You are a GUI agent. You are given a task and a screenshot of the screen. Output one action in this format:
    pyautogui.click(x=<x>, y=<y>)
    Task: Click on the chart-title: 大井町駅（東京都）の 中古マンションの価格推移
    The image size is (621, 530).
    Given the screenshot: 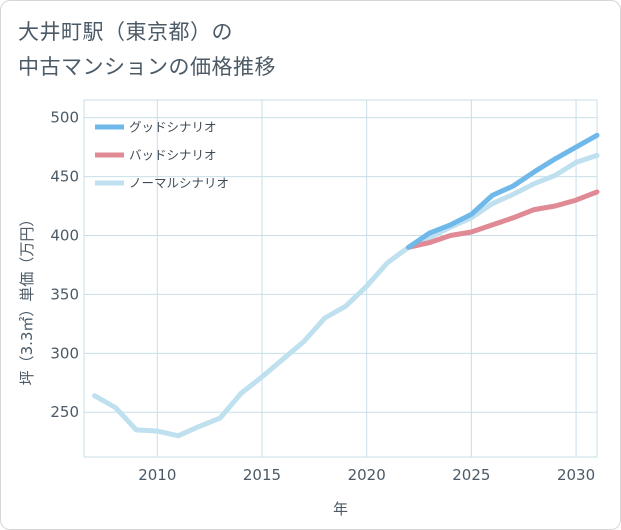 What is the action you would take?
    pyautogui.click(x=147, y=50)
    